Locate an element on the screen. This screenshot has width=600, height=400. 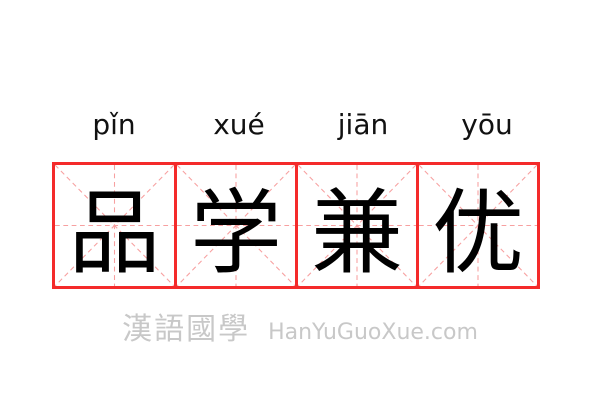
character-cell: 兼 is located at coordinates (357, 225).